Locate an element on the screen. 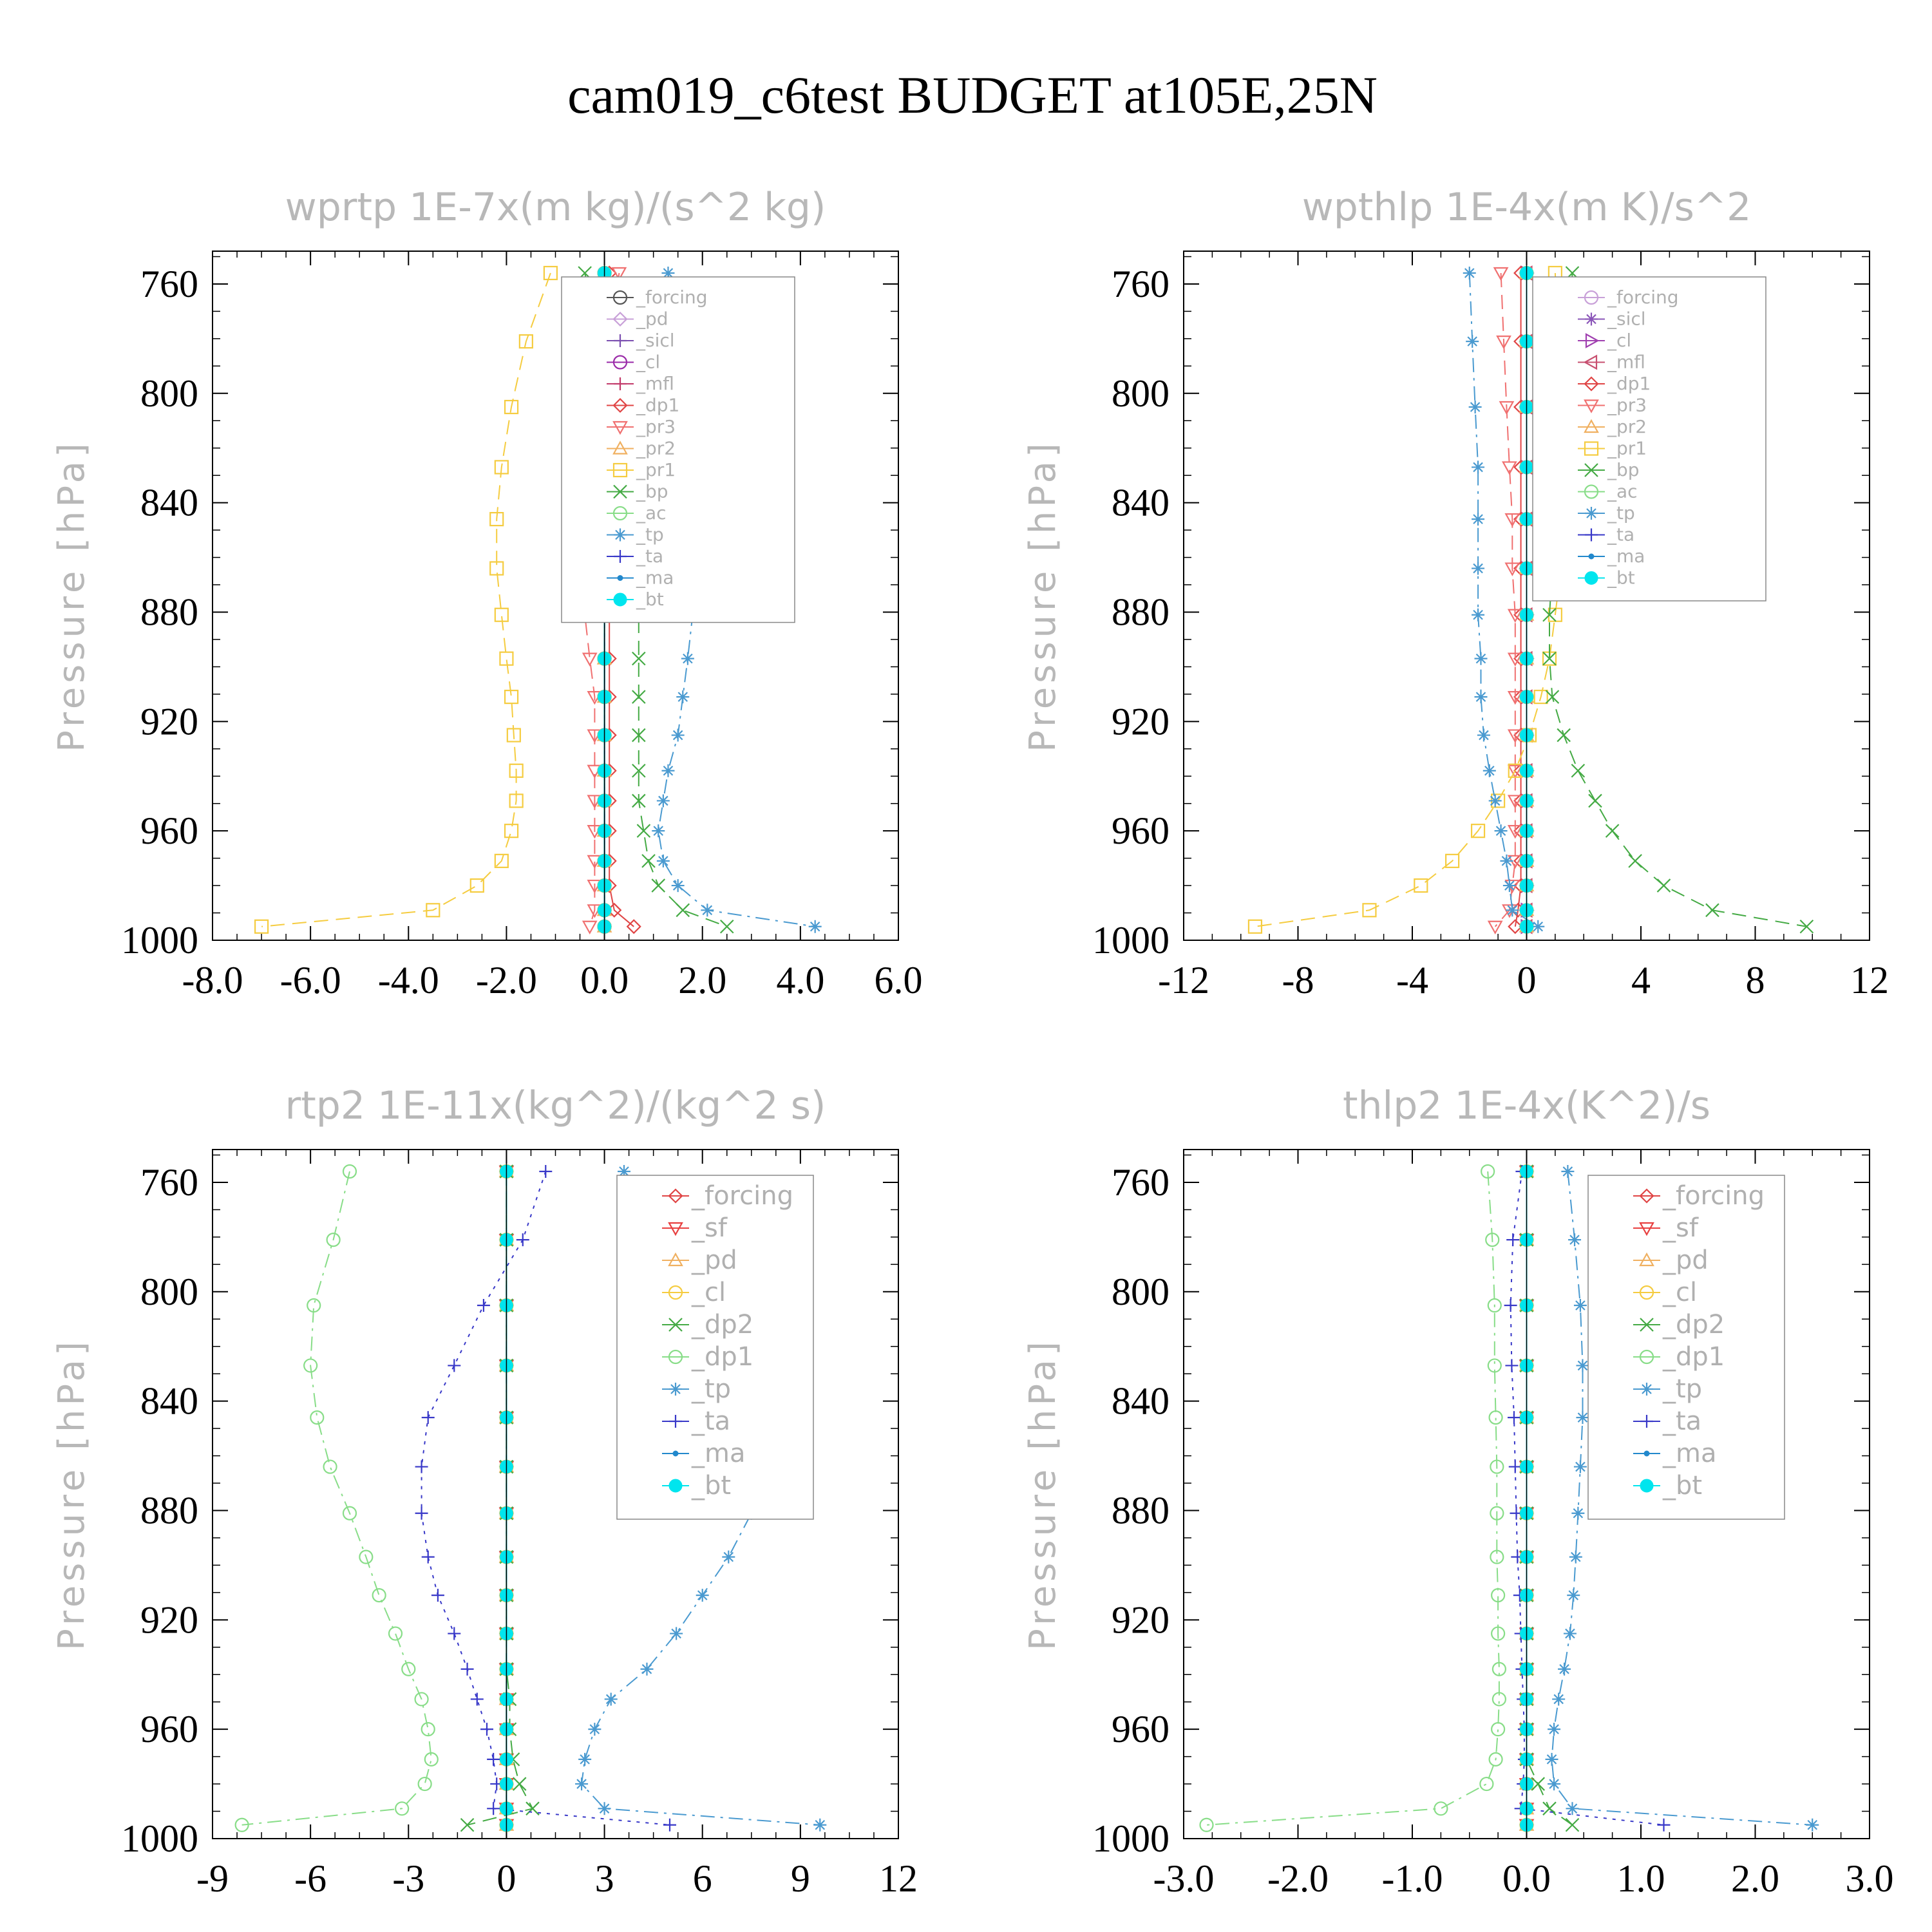 The height and width of the screenshot is (1932, 1932). legend-label: _cl is located at coordinates (648, 363).